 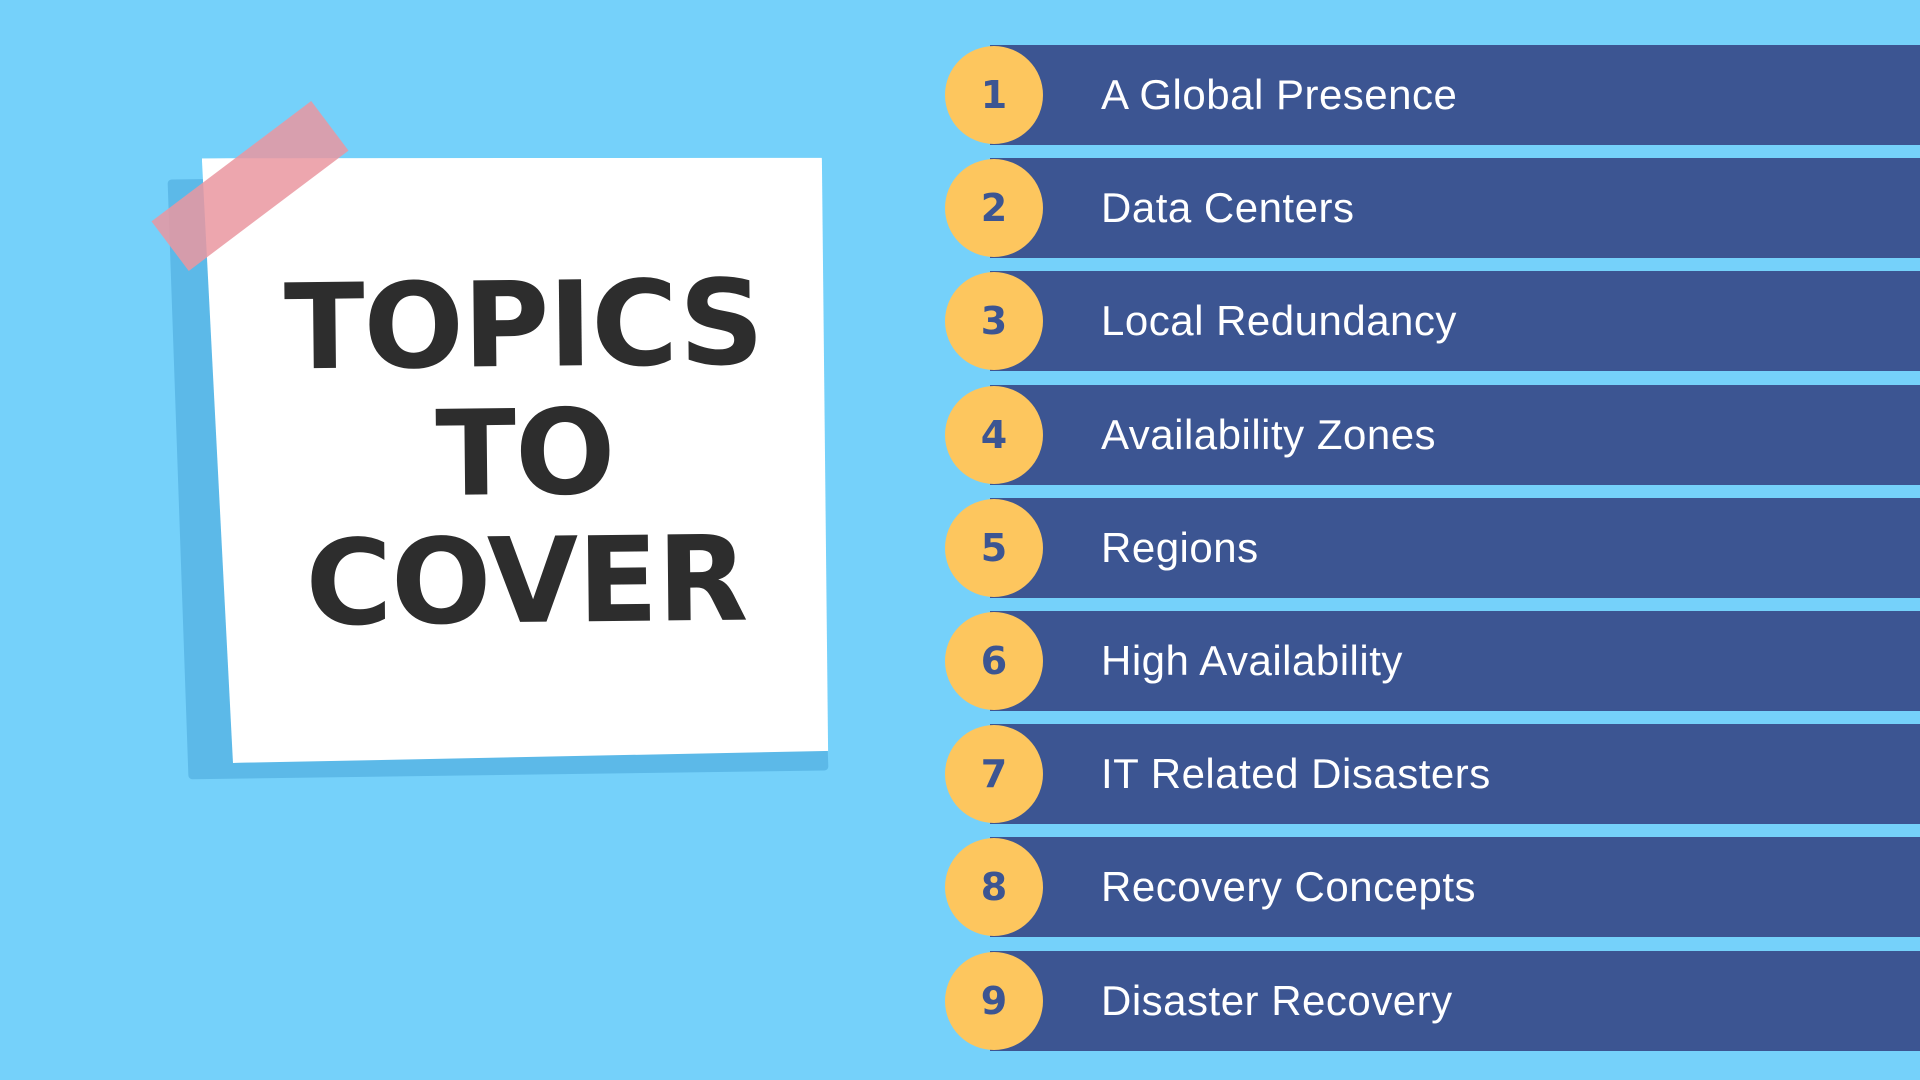 I want to click on topic-number-badge: 9, so click(x=994, y=1000).